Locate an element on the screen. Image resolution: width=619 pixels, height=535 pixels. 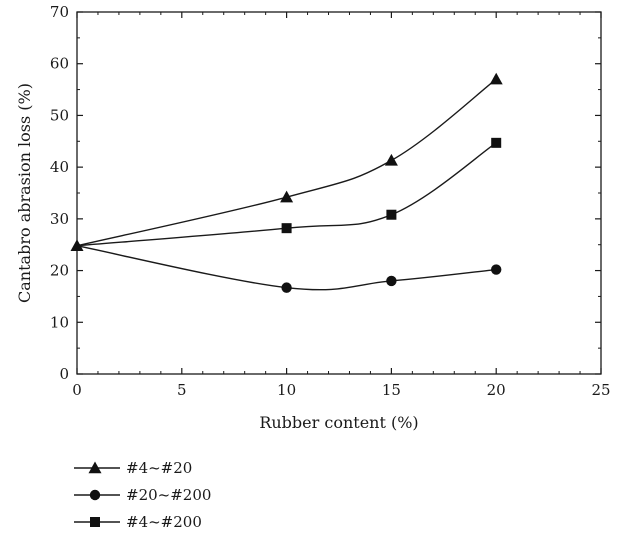
y-tick-label: 20 is located at coordinates (59, 271).